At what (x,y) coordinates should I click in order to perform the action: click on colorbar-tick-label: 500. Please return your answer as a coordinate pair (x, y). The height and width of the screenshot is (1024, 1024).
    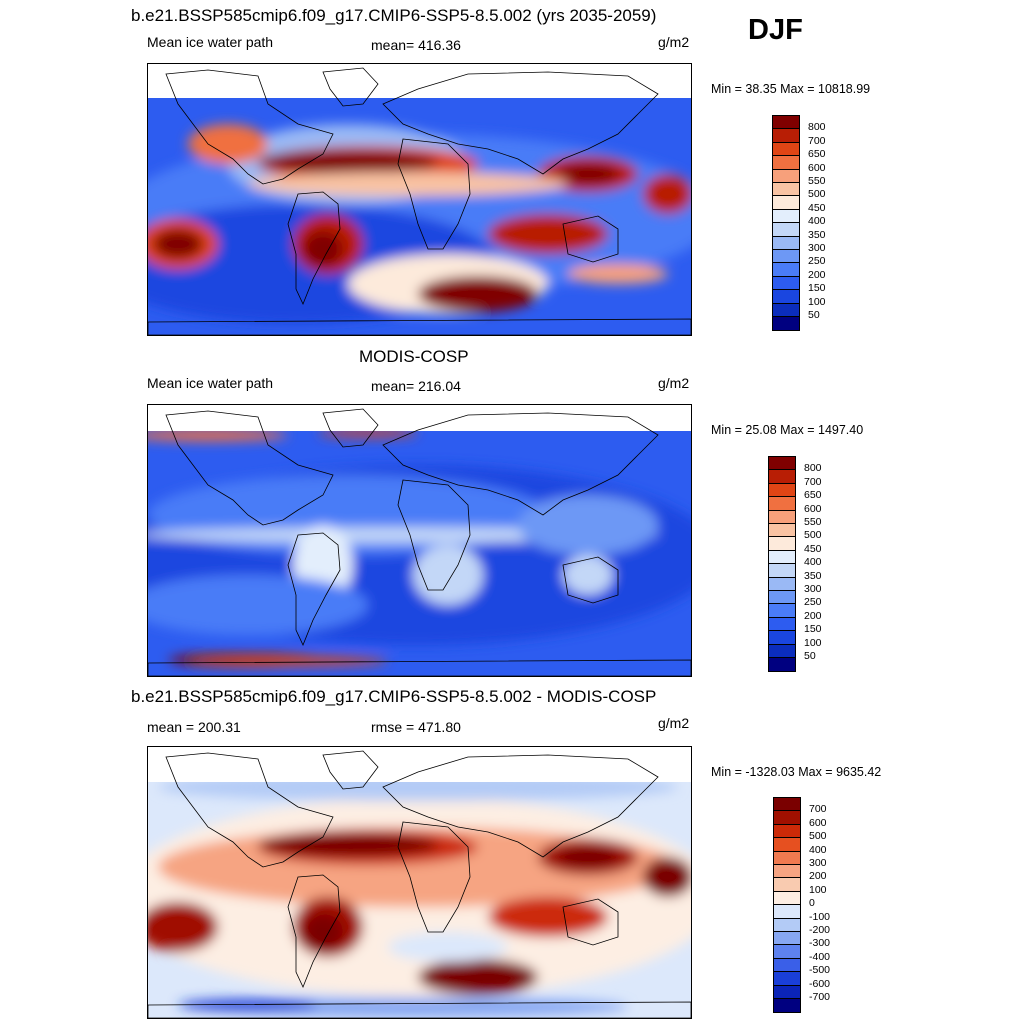
    Looking at the image, I should click on (813, 535).